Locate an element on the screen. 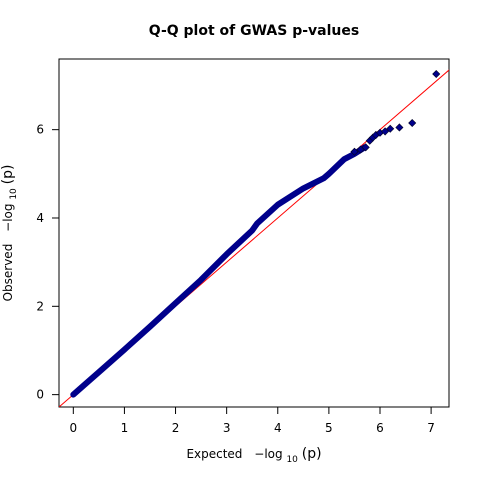 This screenshot has height=480, width=480. x-tick-label: 0 is located at coordinates (73, 428).